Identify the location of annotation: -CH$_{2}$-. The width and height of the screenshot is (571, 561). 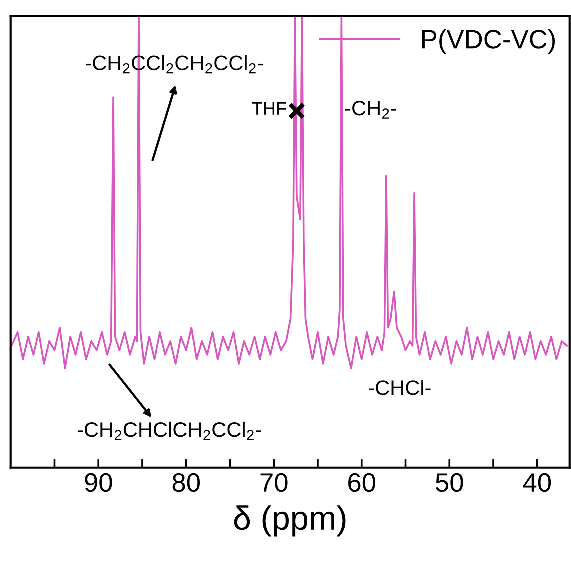
(371, 110).